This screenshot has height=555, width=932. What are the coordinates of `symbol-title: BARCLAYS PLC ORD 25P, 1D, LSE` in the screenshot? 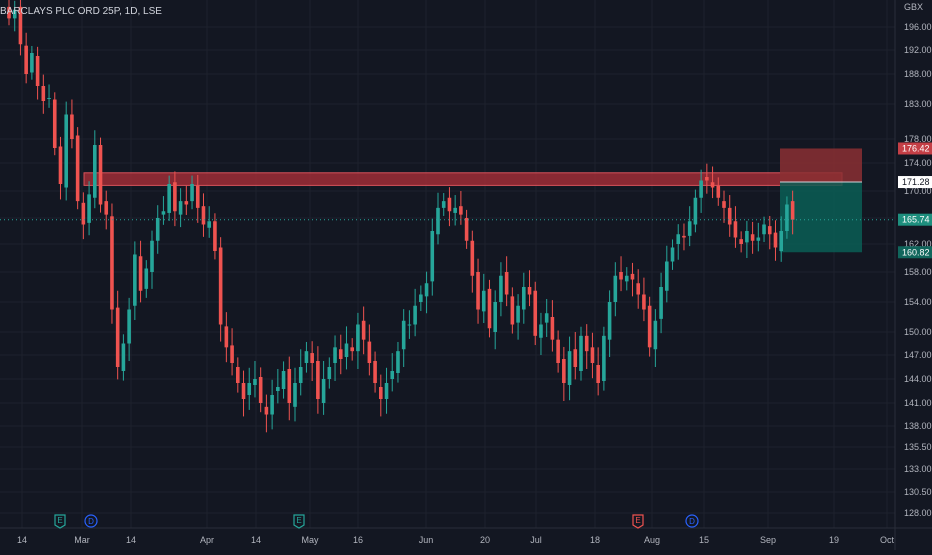 It's located at (81, 11).